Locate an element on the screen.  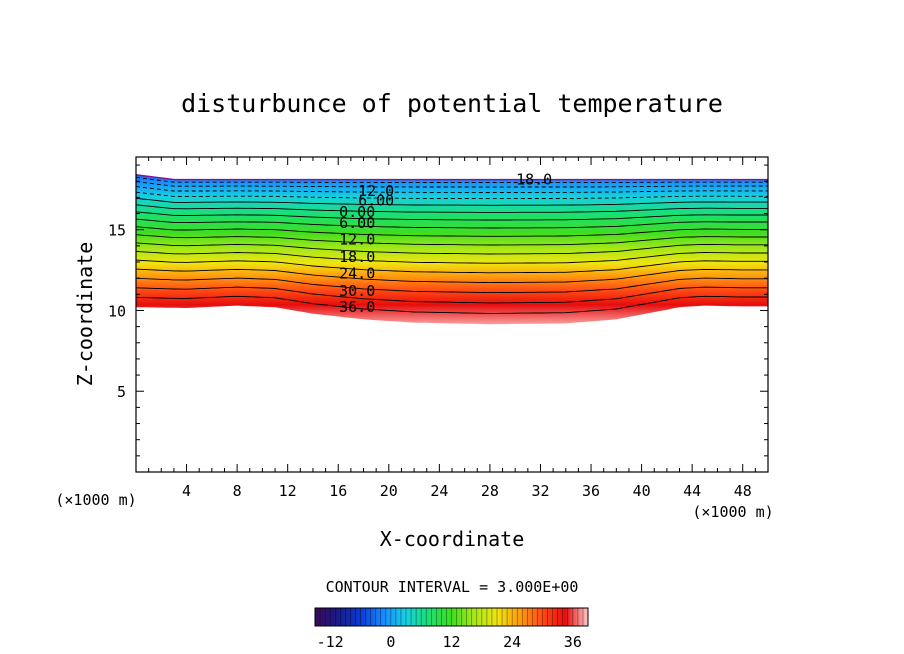
x-tick-label: 12 is located at coordinates (288, 491).